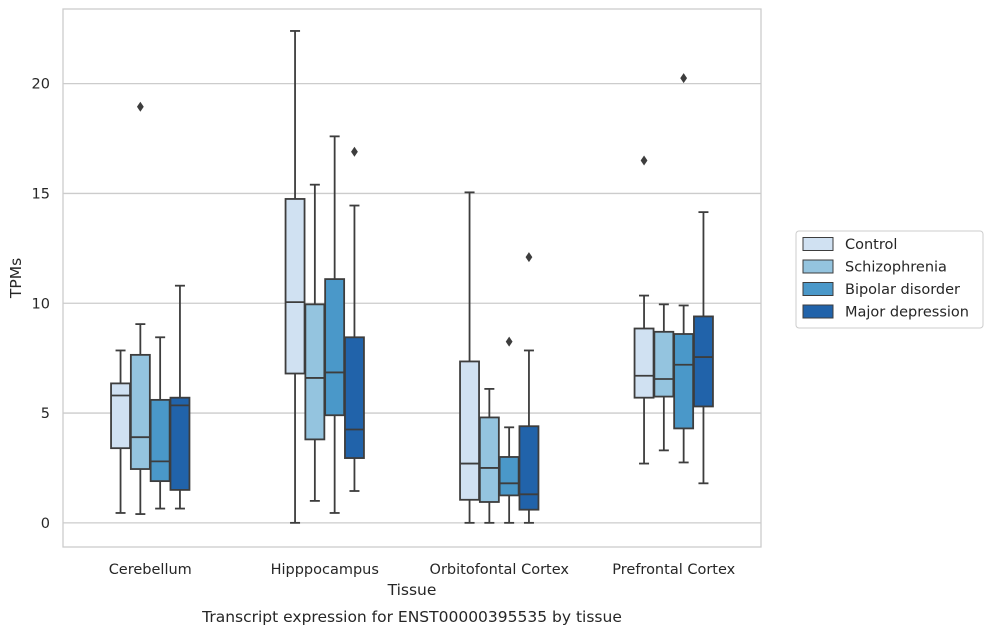 Image resolution: width=993 pixels, height=634 pixels. What do you see at coordinates (500, 570) in the screenshot?
I see `x-tick-label: Orbitofontal Cortex` at bounding box center [500, 570].